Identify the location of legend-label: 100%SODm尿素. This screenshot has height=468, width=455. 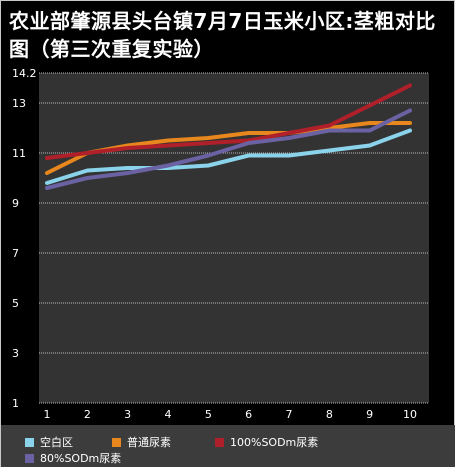
(274, 442).